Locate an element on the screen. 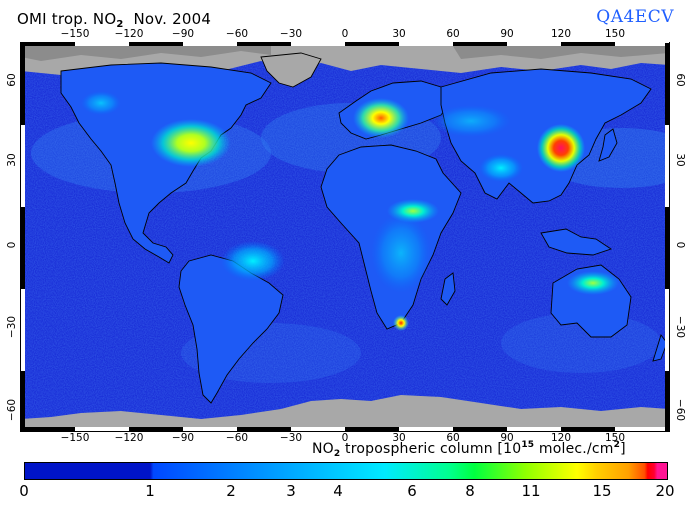 This screenshot has width=692, height=507. colorbar-tick-label: 3 is located at coordinates (291, 491).